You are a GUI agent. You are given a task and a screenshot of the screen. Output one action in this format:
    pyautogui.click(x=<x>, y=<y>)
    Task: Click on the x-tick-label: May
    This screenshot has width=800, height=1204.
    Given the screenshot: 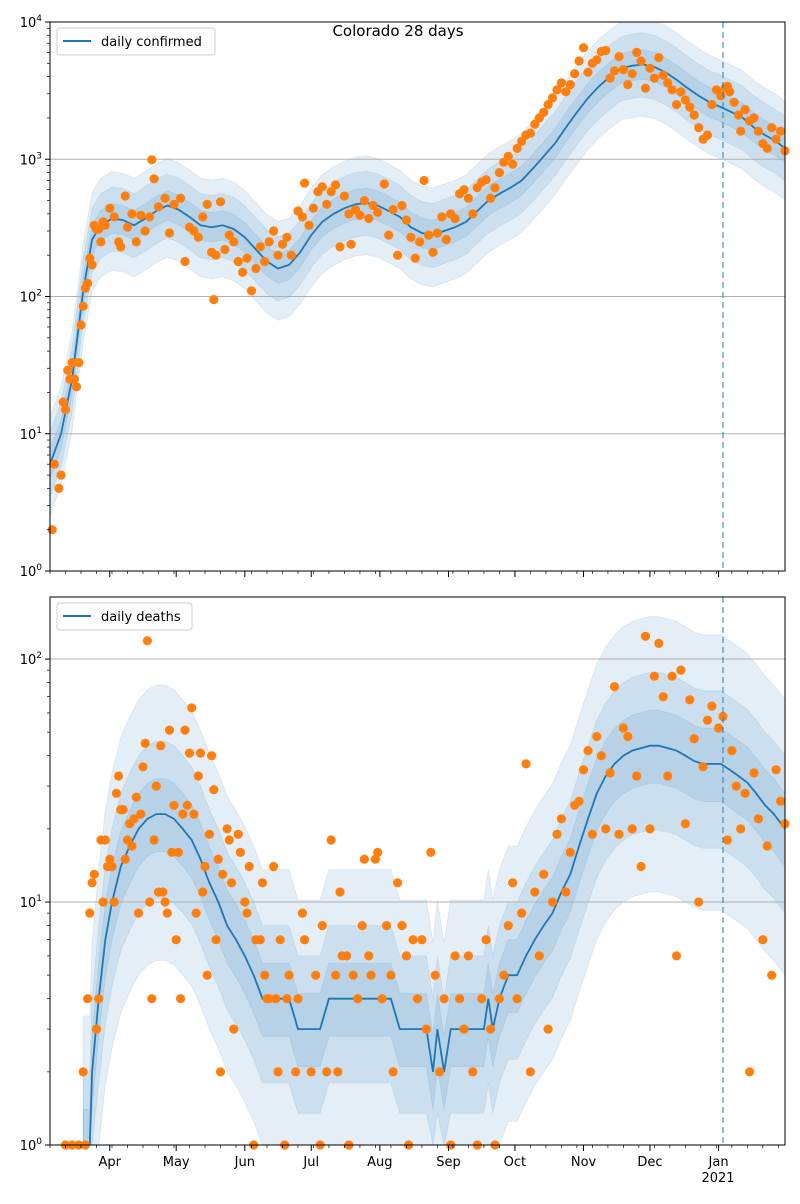 What is the action you would take?
    pyautogui.click(x=176, y=1162)
    